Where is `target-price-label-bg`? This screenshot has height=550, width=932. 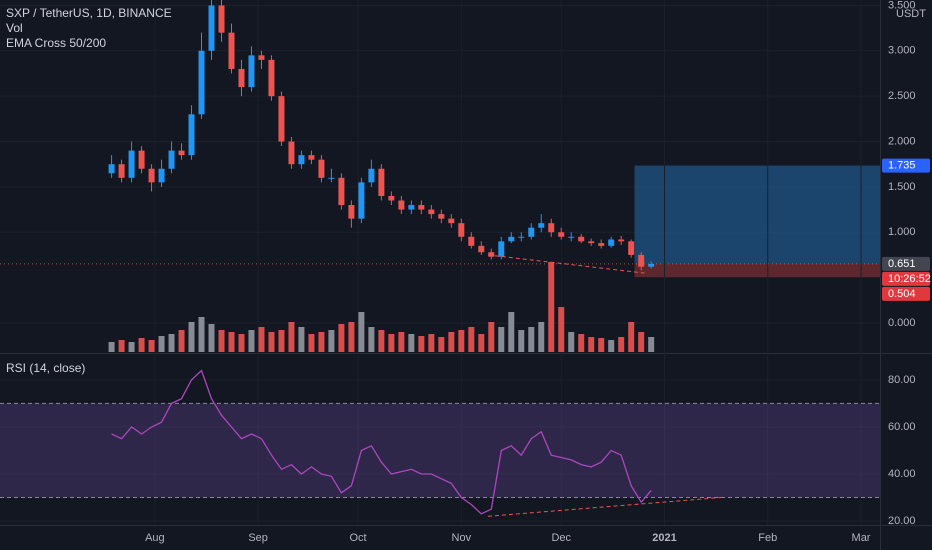
target-price-label-bg is located at coordinates (906, 165).